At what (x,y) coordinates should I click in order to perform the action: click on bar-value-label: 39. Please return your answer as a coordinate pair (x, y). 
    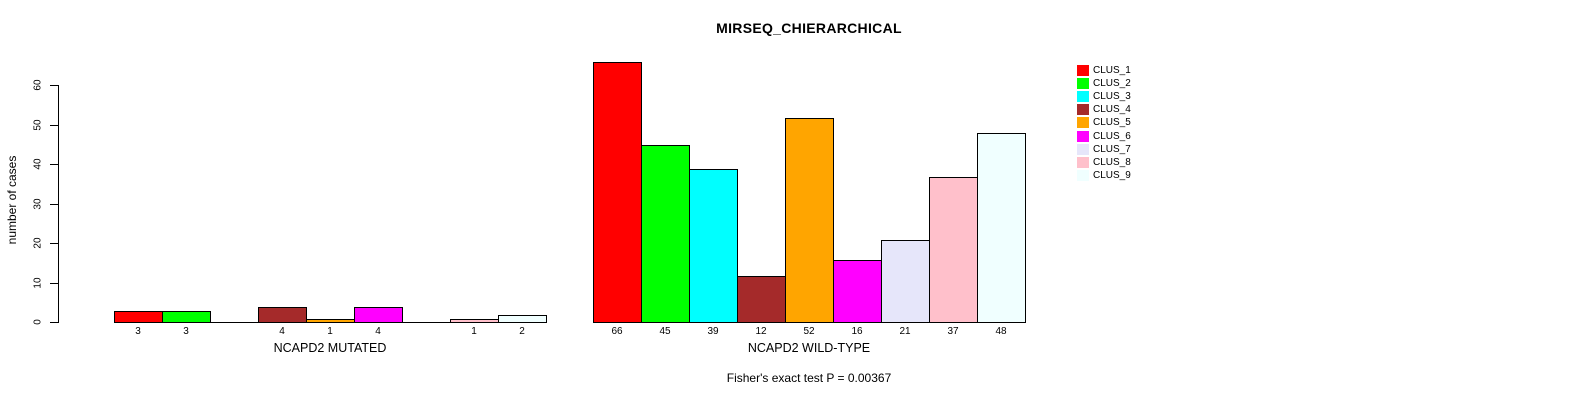
    Looking at the image, I should click on (713, 331).